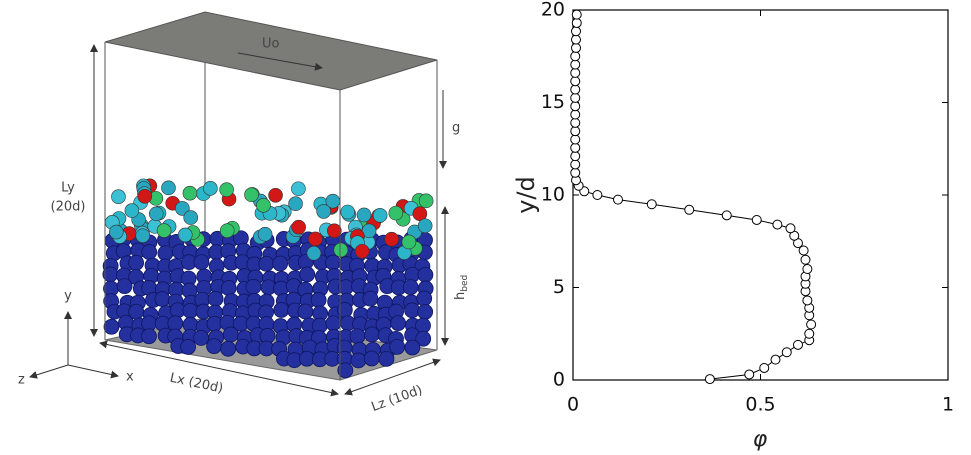 This screenshot has height=455, width=971. I want to click on lx-label: Lx (20d), so click(196, 384).